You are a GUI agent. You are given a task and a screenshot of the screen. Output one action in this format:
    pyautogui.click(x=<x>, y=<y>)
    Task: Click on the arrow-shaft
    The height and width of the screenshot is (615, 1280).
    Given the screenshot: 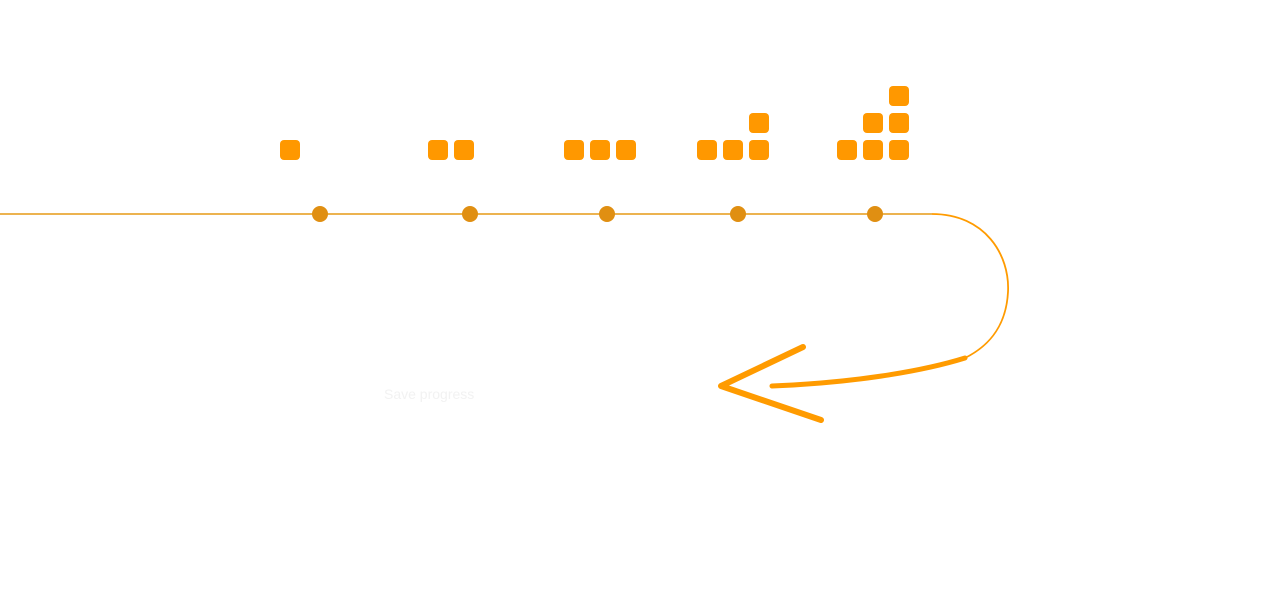 What is the action you would take?
    pyautogui.click(x=868, y=372)
    